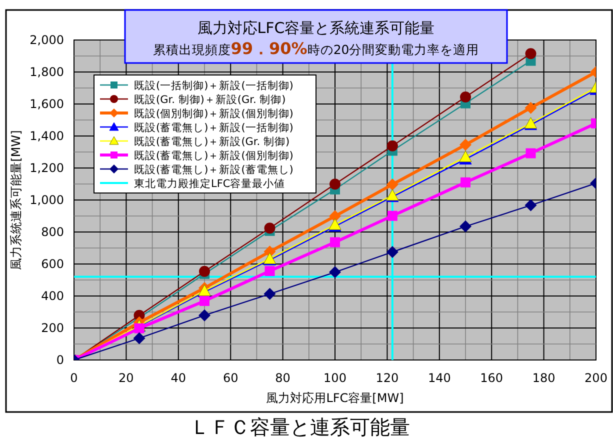  What do you see at coordinates (214, 169) in the screenshot?
I see `legend-label: 既設(蓄電無し)＋新設(蓄電無し)` at bounding box center [214, 169].